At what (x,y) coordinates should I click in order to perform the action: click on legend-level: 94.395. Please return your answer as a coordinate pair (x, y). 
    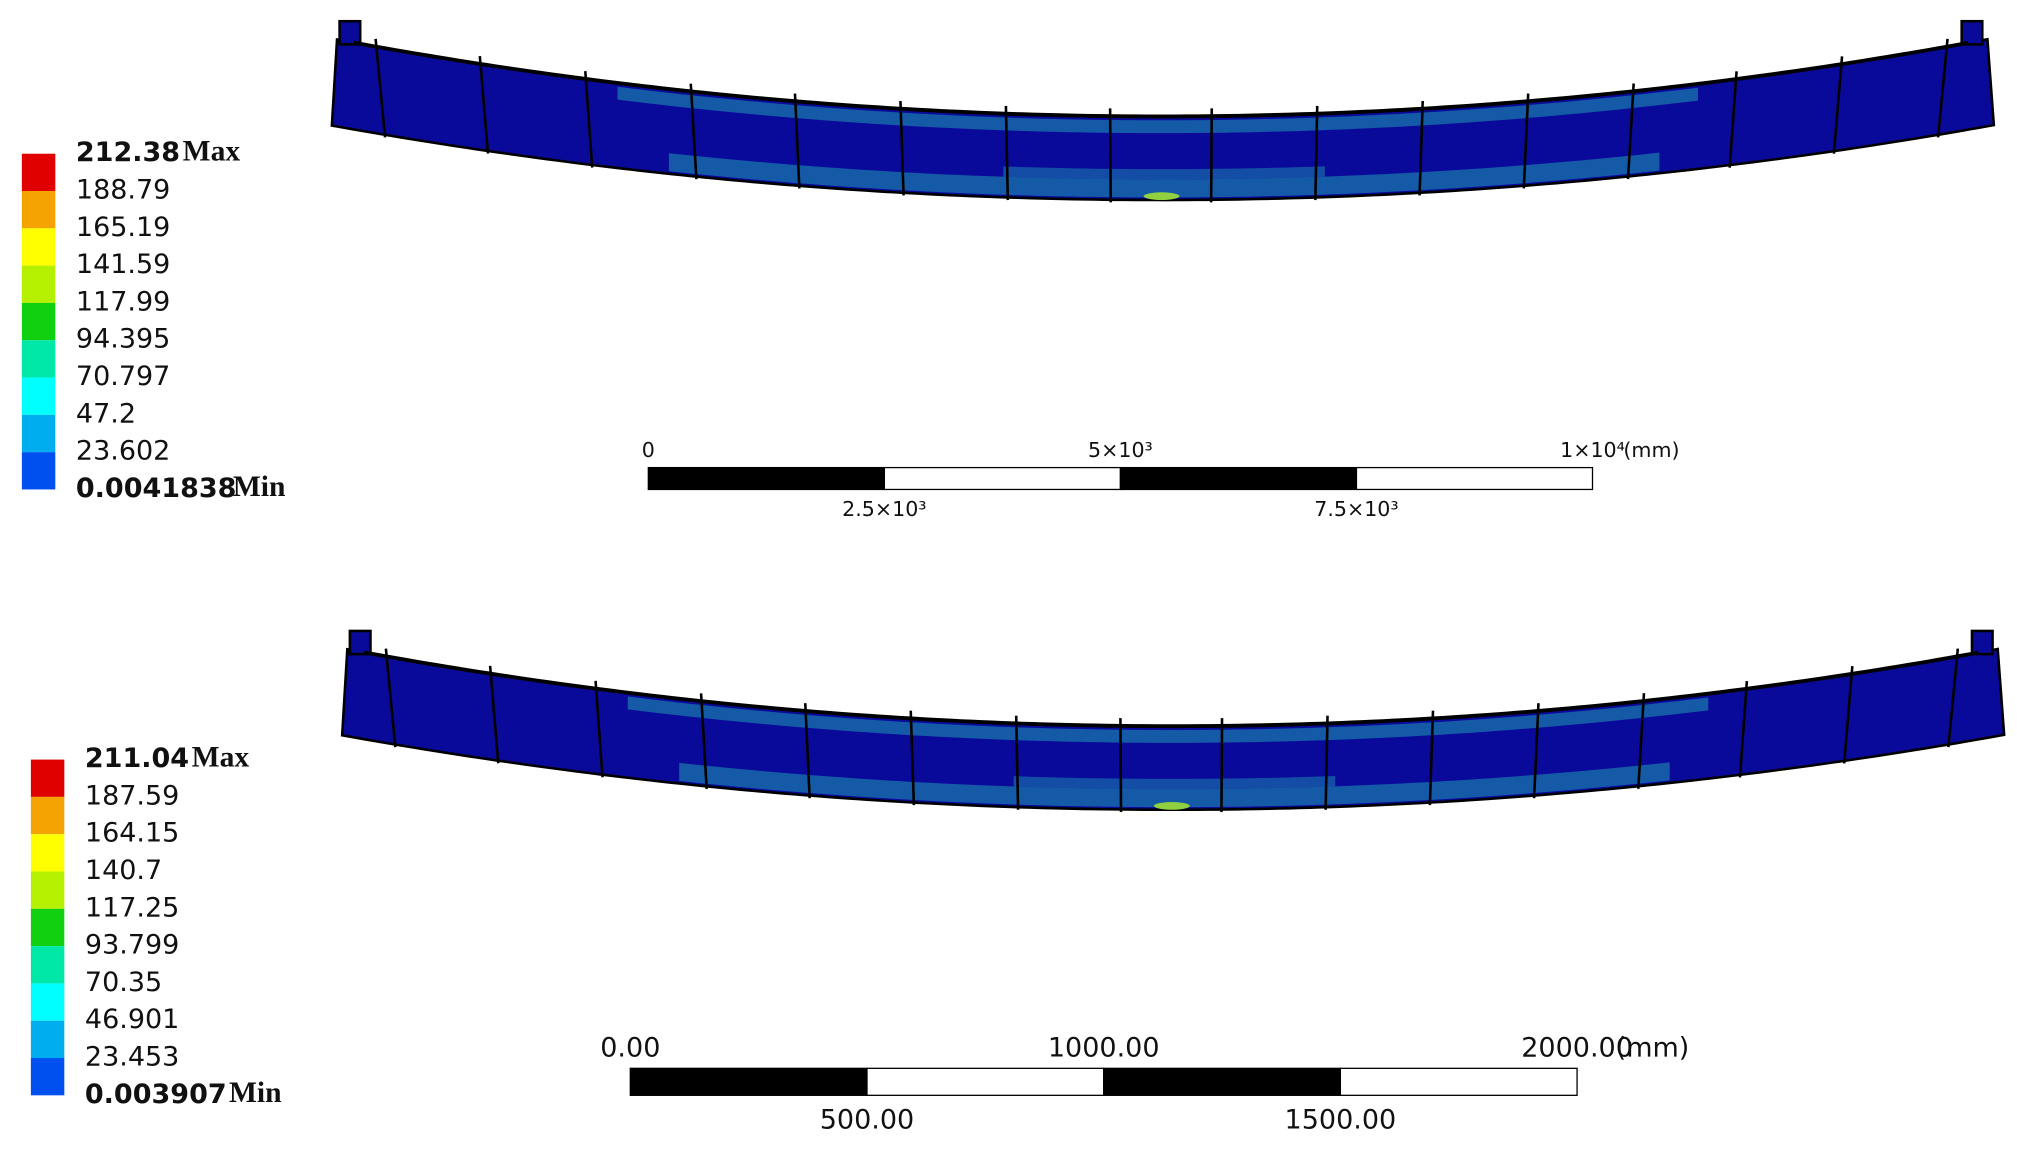
    Looking at the image, I should click on (123, 339).